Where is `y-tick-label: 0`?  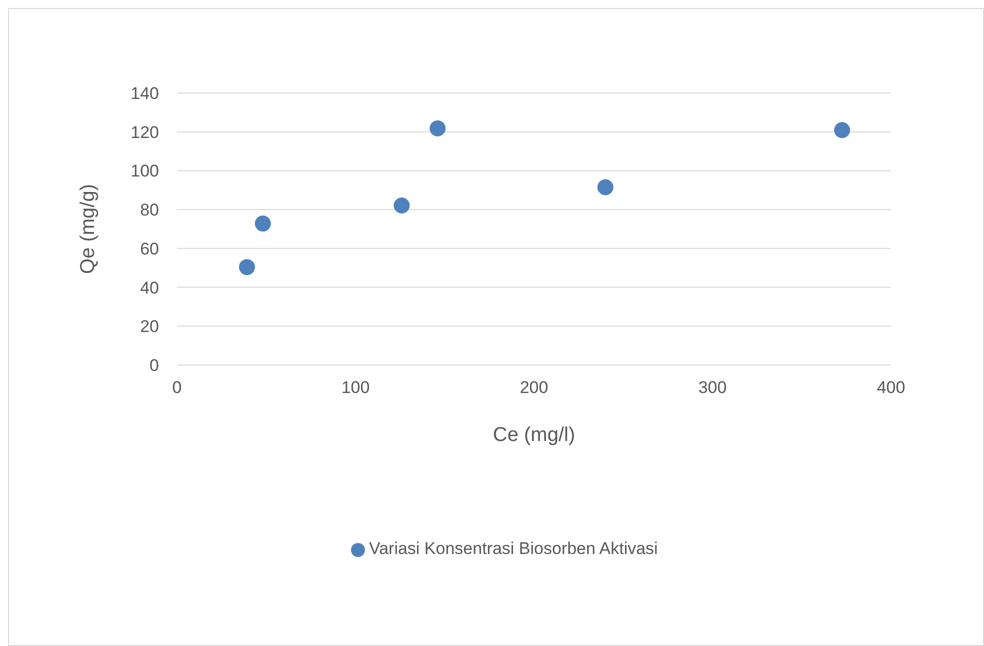
y-tick-label: 0 is located at coordinates (154, 366).